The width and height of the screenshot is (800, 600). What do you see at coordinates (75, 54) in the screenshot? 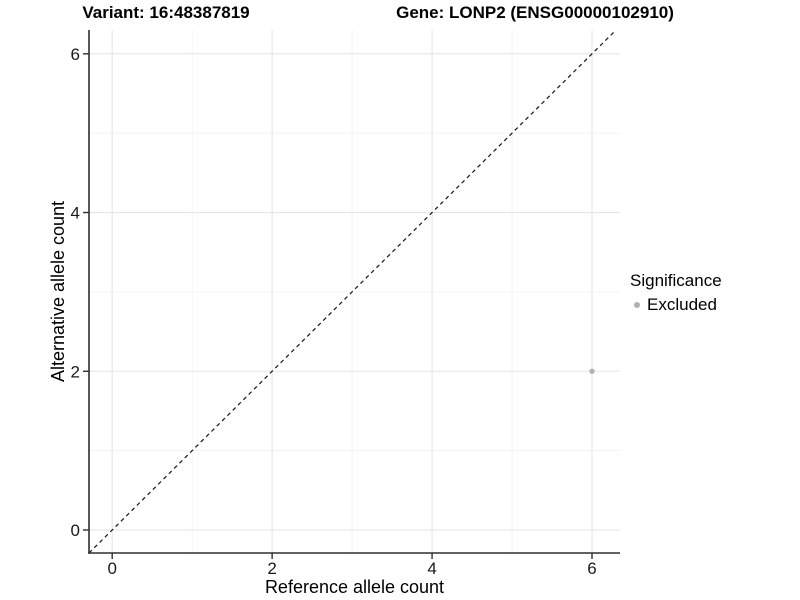
I see `y-axis-tick-label: 6` at bounding box center [75, 54].